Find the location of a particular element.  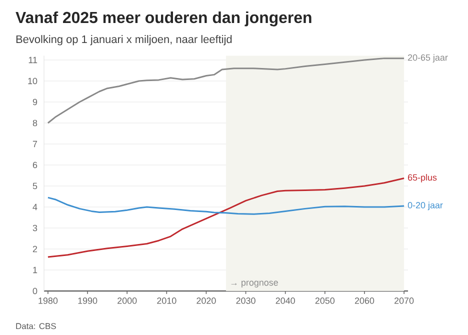

chart-subtitle: Bevolking op 1 januari x miljoen, naar leeftijd is located at coordinates (124, 40).